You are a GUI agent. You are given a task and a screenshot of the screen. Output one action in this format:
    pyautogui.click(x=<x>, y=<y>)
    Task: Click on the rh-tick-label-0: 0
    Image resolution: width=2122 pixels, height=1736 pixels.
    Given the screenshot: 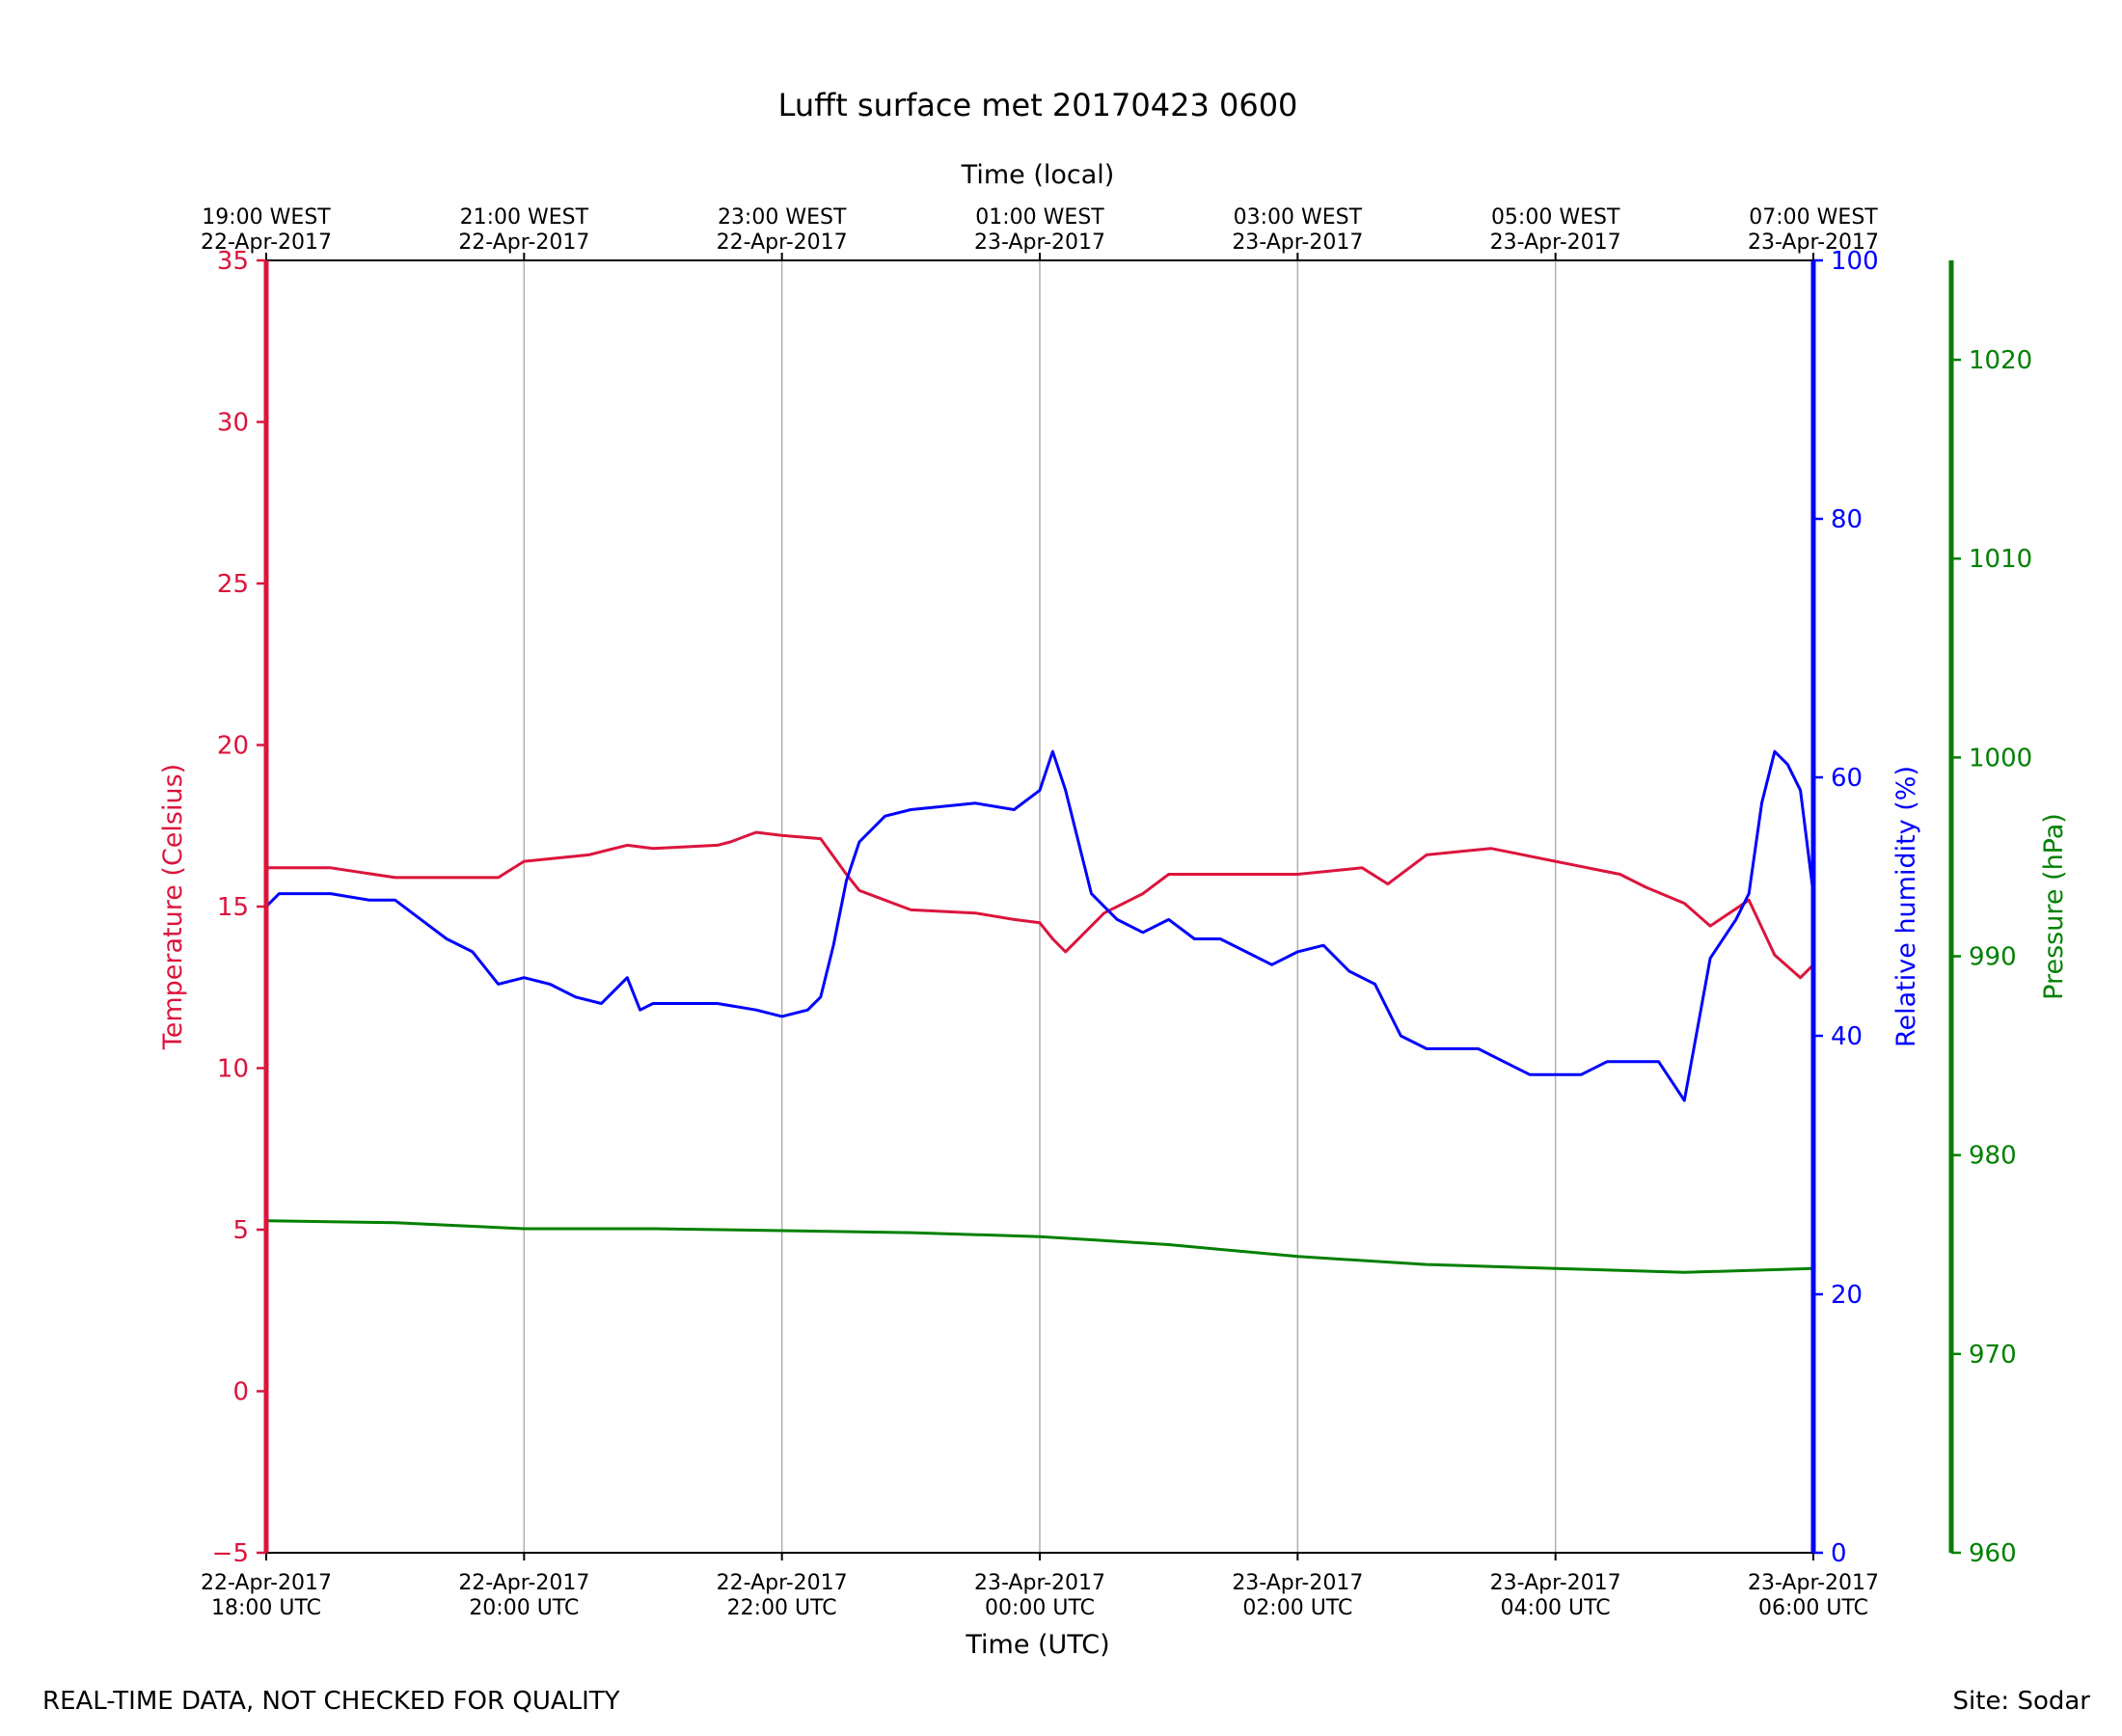 What is the action you would take?
    pyautogui.click(x=1839, y=1553)
    